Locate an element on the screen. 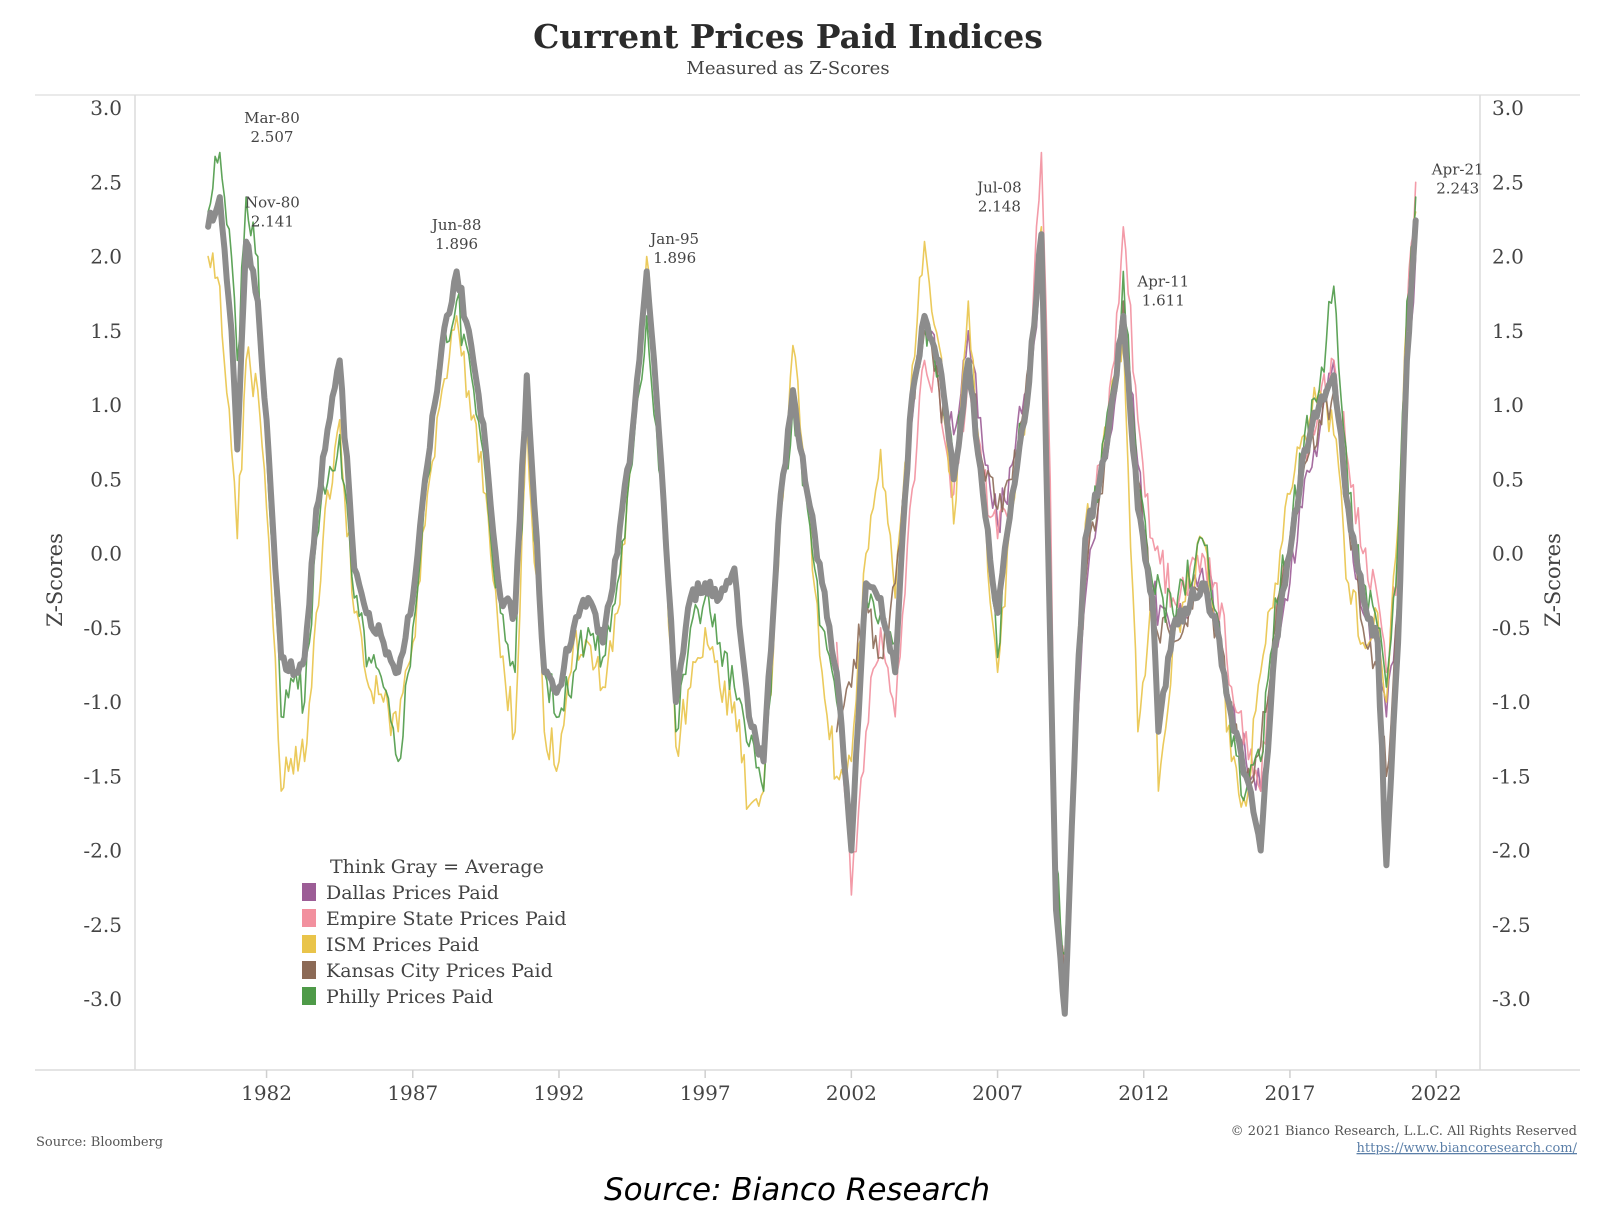 The height and width of the screenshot is (1223, 1609). annotation-value: 1.611 is located at coordinates (1163, 300).